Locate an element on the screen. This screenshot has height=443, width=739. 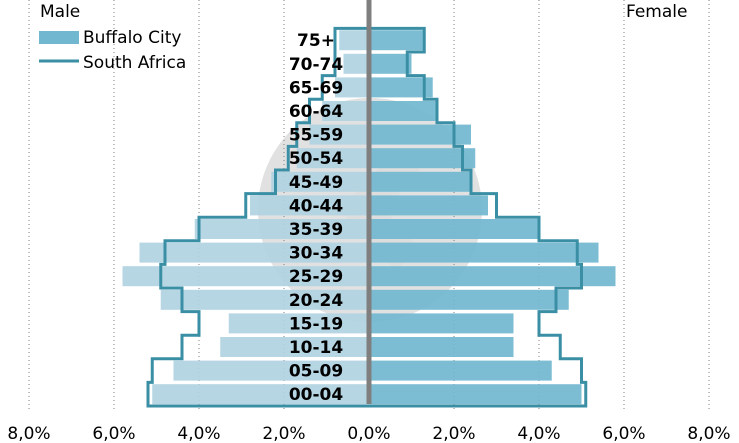
legend-label-south-africa: South Africa is located at coordinates (134, 63).